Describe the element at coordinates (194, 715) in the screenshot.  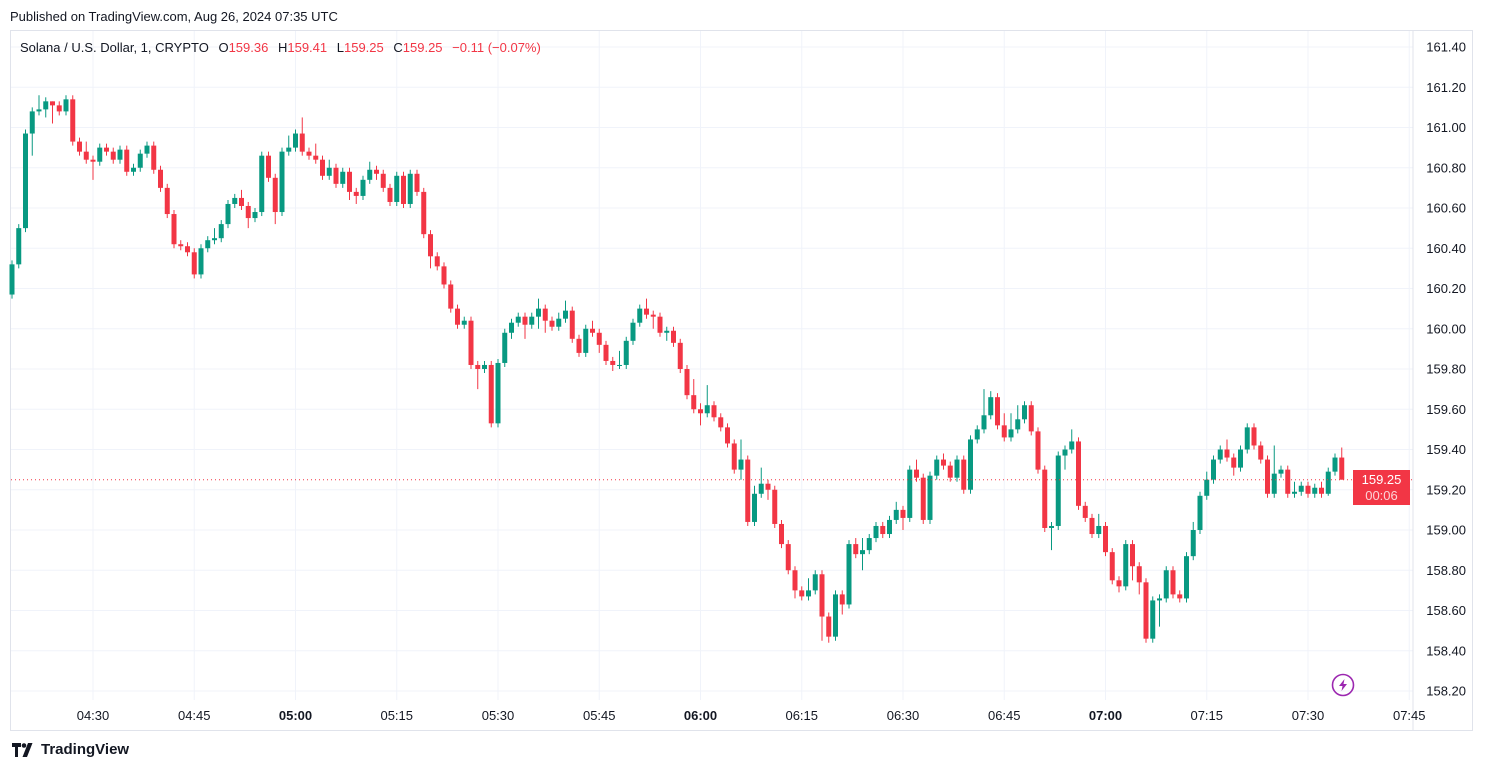
I see `time-tick-label: 04:45` at that location.